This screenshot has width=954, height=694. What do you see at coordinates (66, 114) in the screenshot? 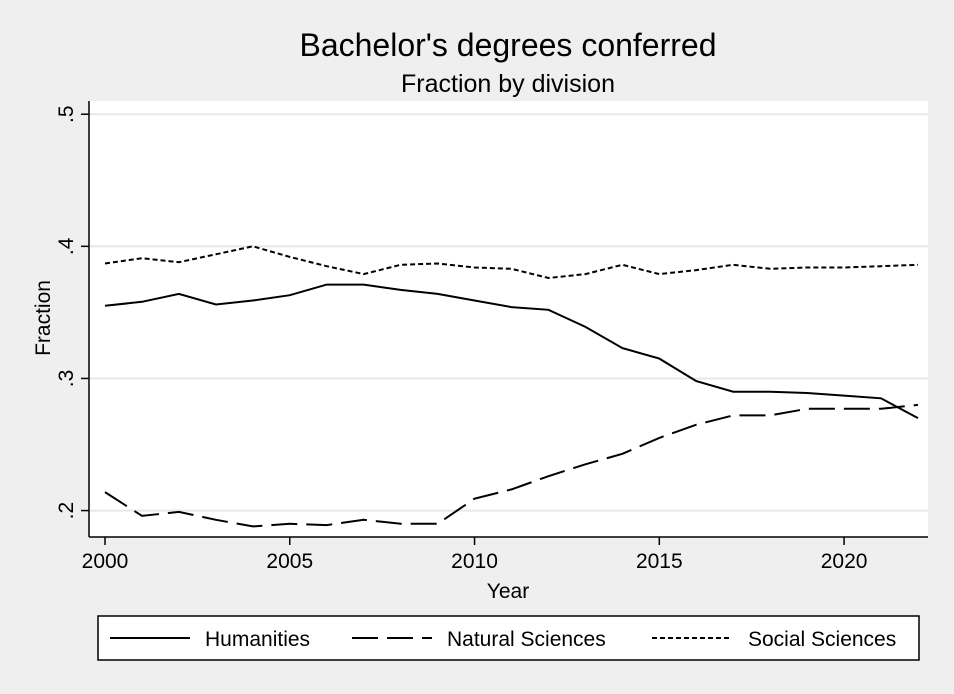
I see `y-tick-label: .5` at bounding box center [66, 114].